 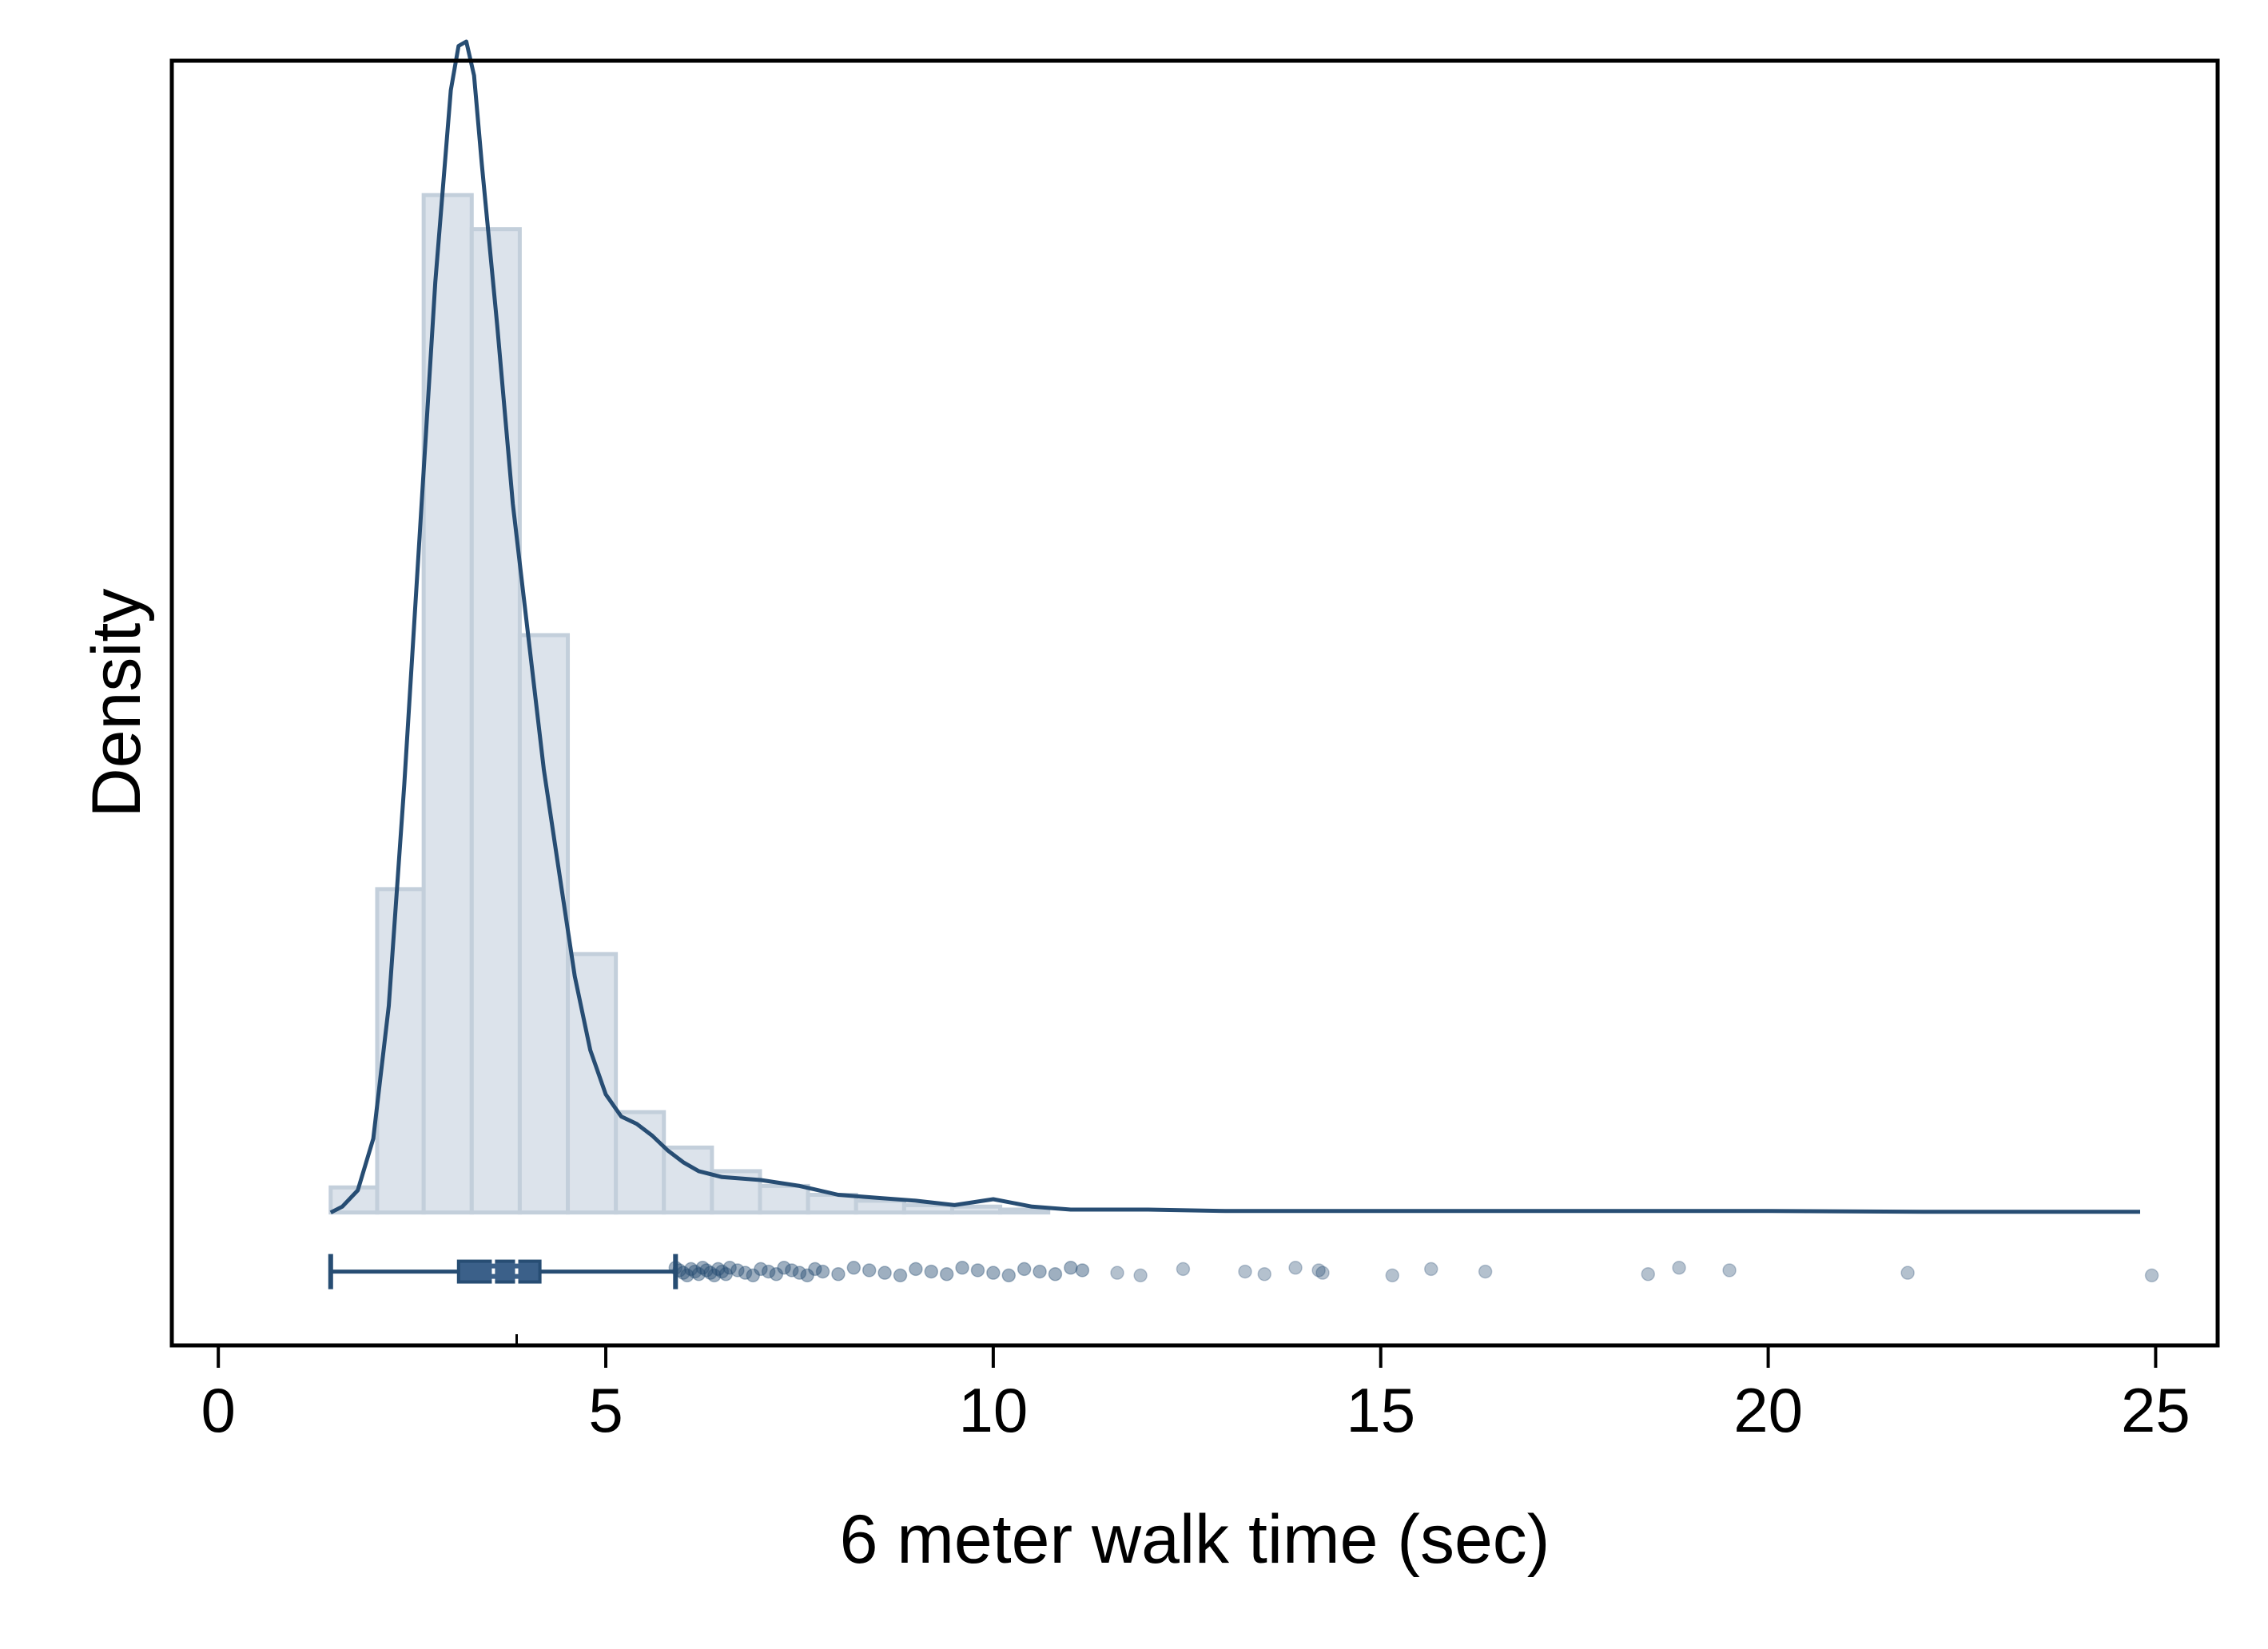 I want to click on x-tick-label-4: 20, so click(x=1768, y=1410).